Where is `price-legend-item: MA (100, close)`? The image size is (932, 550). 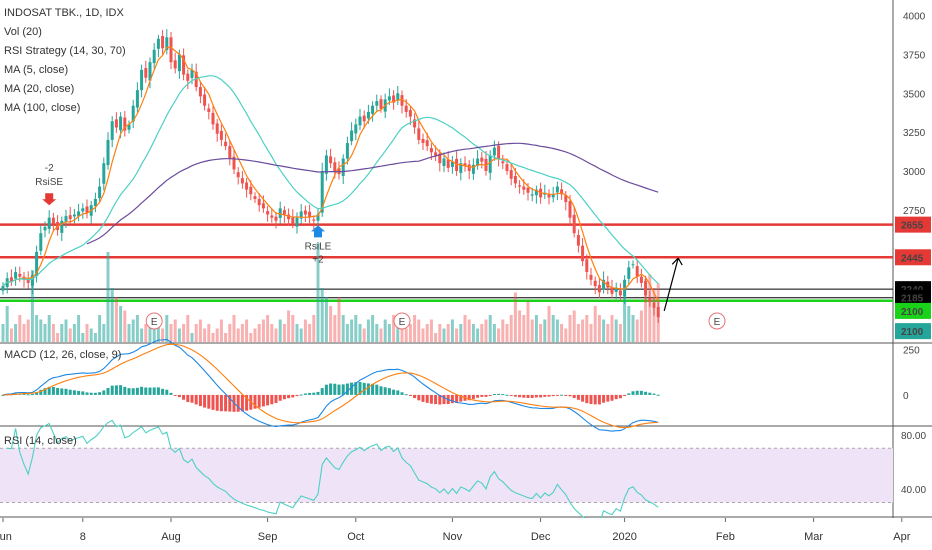
price-legend-item: MA (100, close) is located at coordinates (42, 108).